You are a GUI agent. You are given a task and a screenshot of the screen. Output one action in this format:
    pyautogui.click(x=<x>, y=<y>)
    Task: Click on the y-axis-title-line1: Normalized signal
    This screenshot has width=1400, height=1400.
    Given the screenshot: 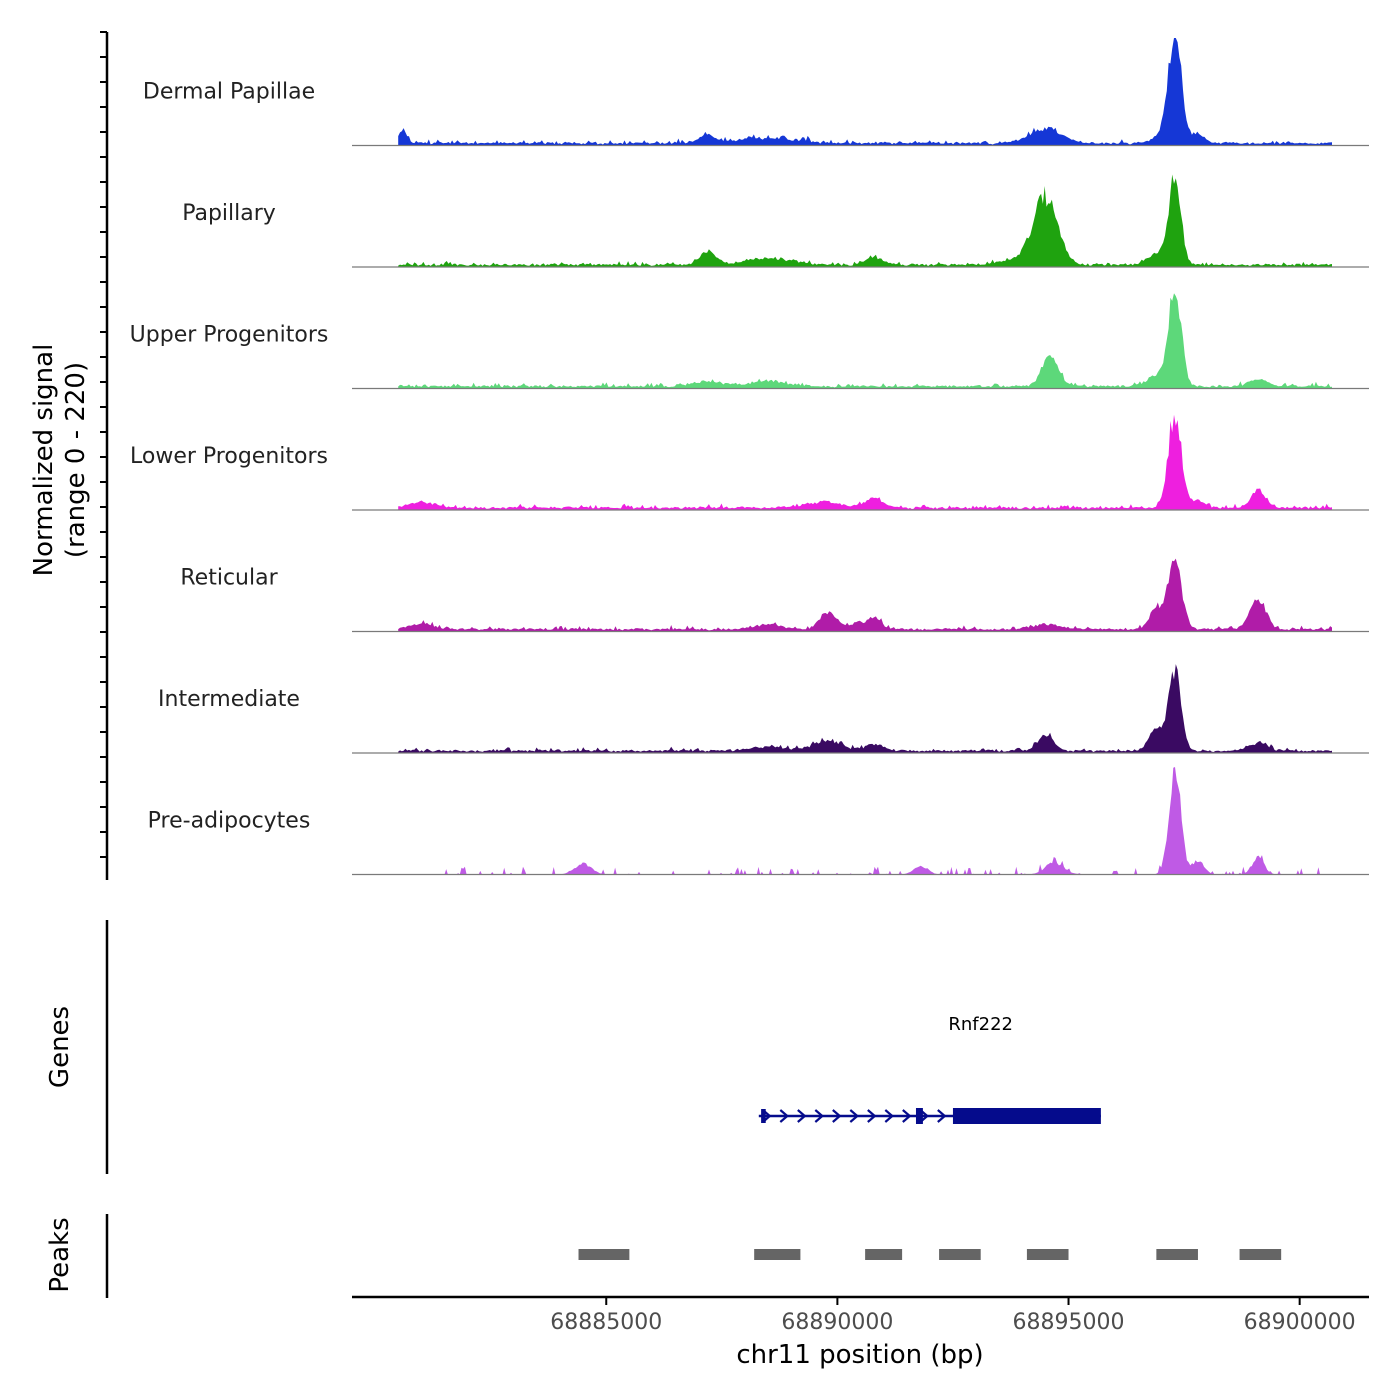 What is the action you would take?
    pyautogui.click(x=44, y=460)
    